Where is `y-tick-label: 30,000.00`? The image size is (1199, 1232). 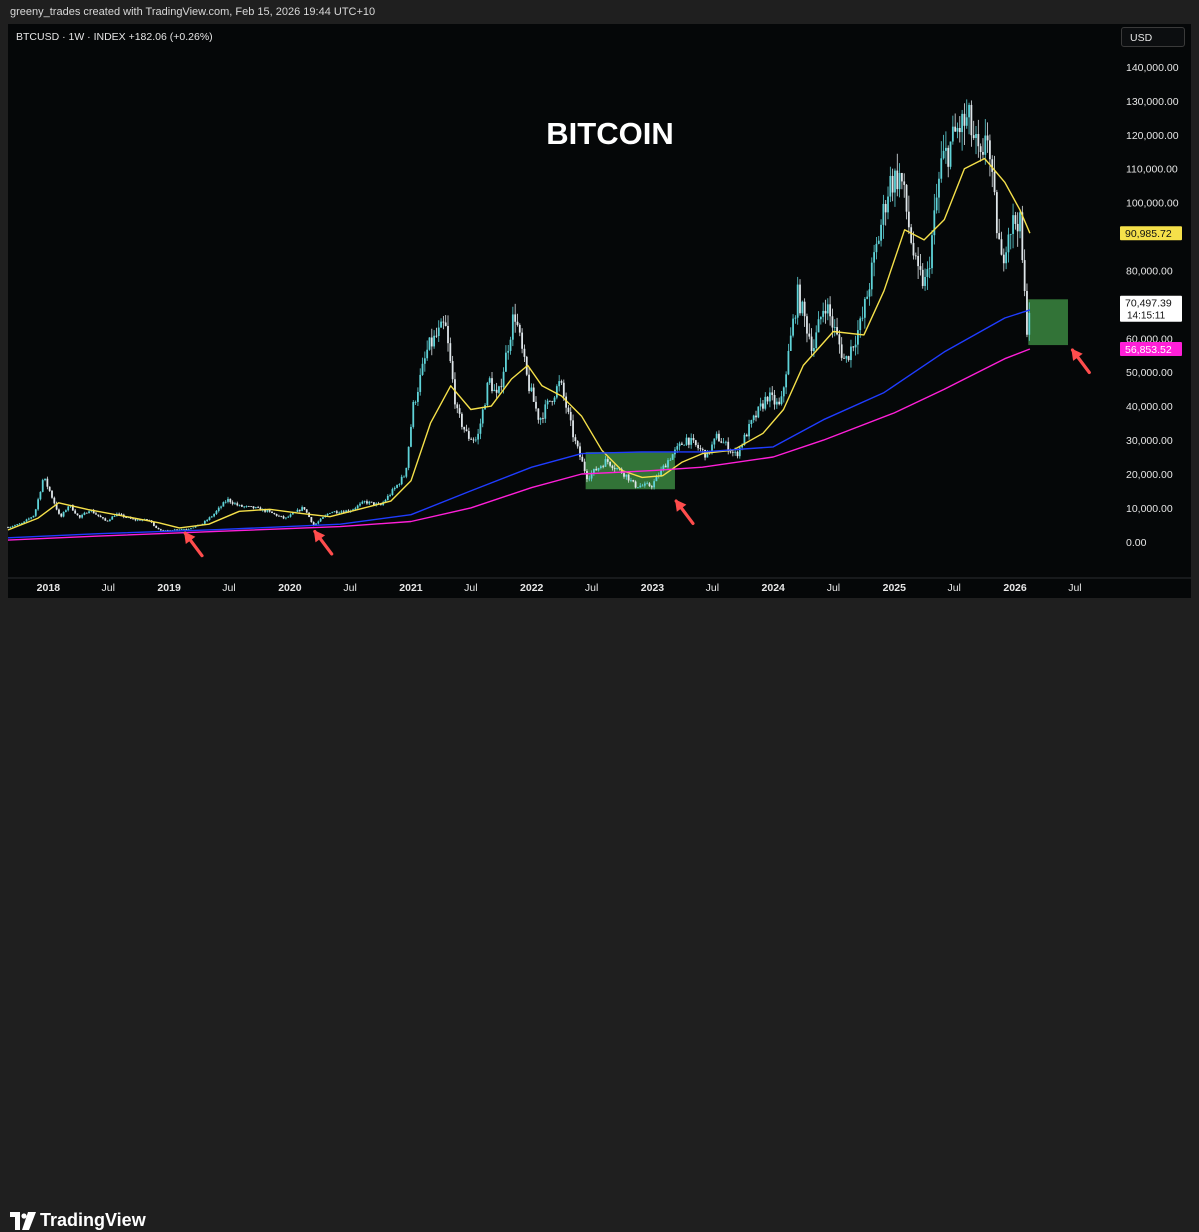 y-tick-label: 30,000.00 is located at coordinates (1149, 441).